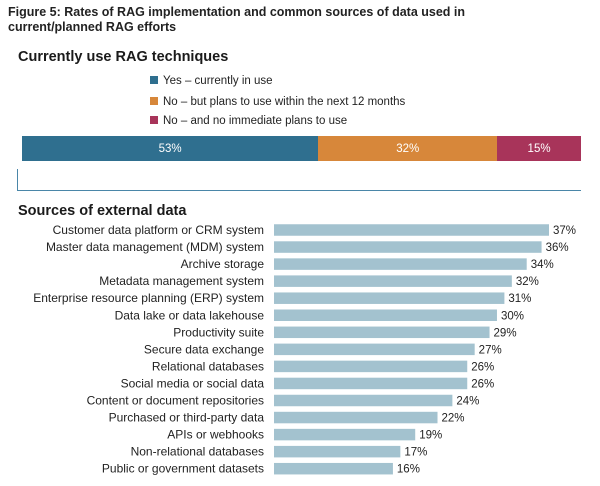  I want to click on value-label: 16%, so click(408, 470).